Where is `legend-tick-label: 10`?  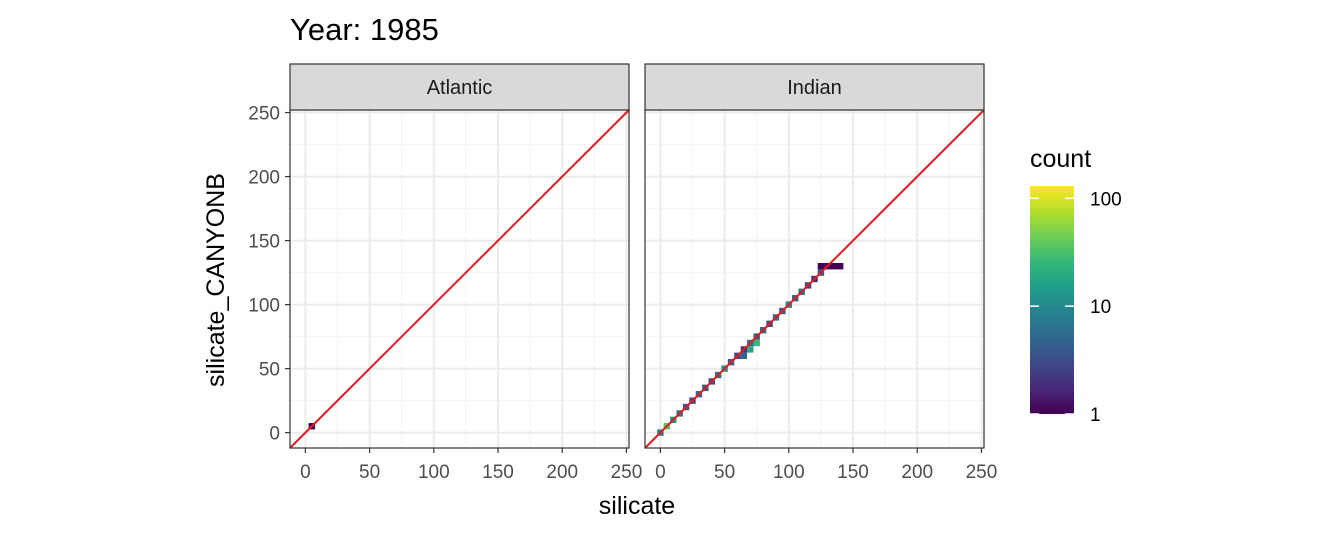
legend-tick-label: 10 is located at coordinates (1100, 307).